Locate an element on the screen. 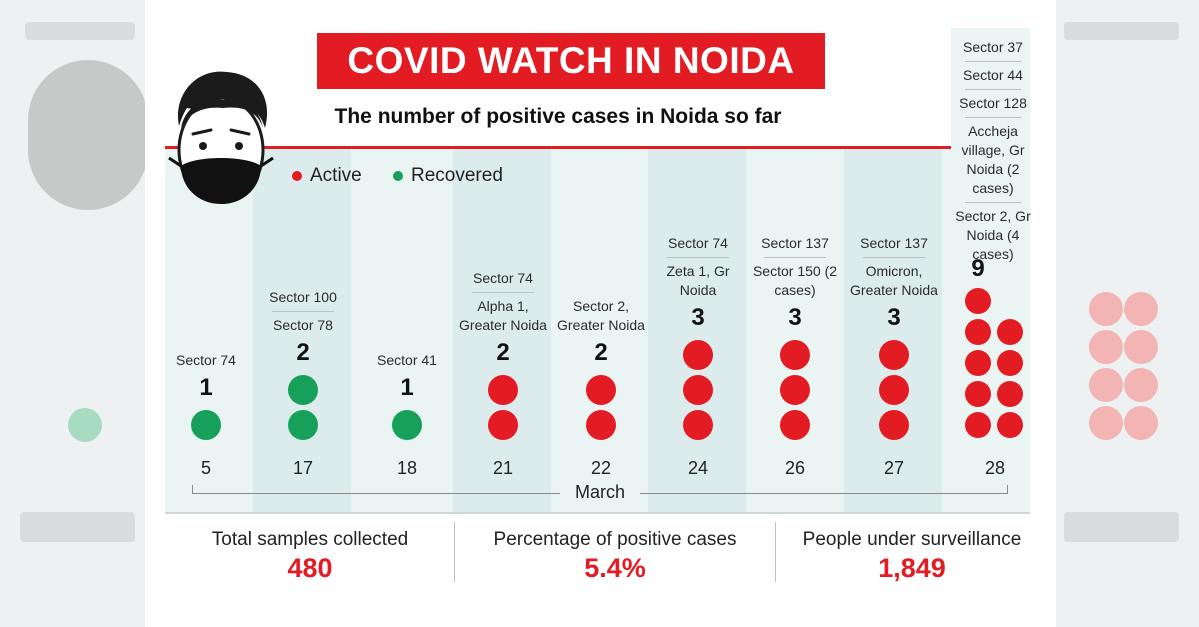 This screenshot has width=1199, height=627. date-label: 27 is located at coordinates (894, 468).